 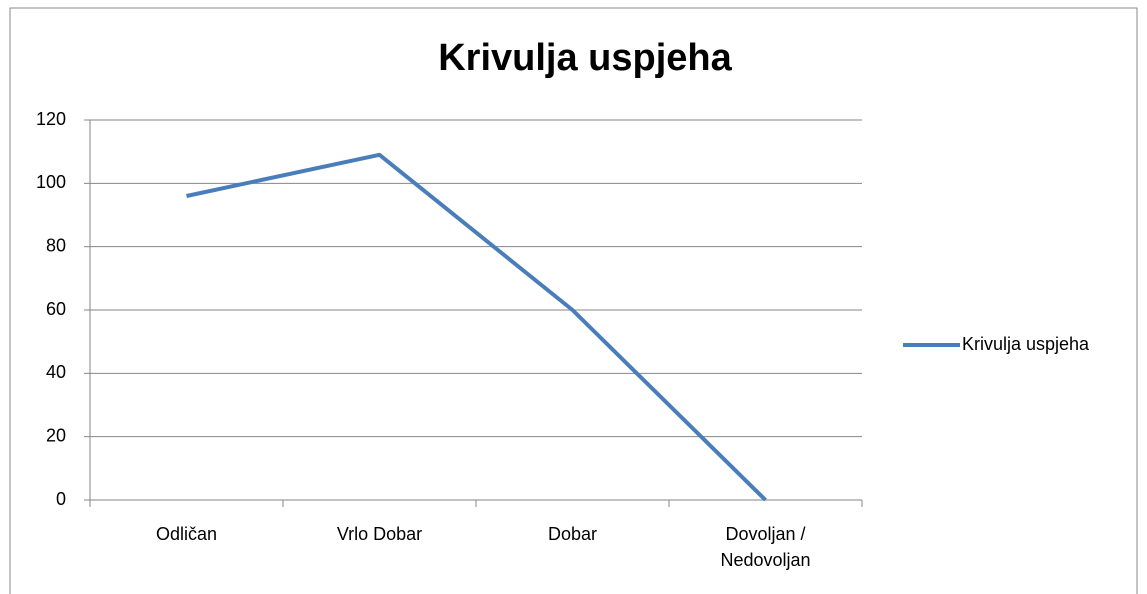 What do you see at coordinates (765, 547) in the screenshot?
I see `x-tick-label: Dovoljan / Nedovoljan` at bounding box center [765, 547].